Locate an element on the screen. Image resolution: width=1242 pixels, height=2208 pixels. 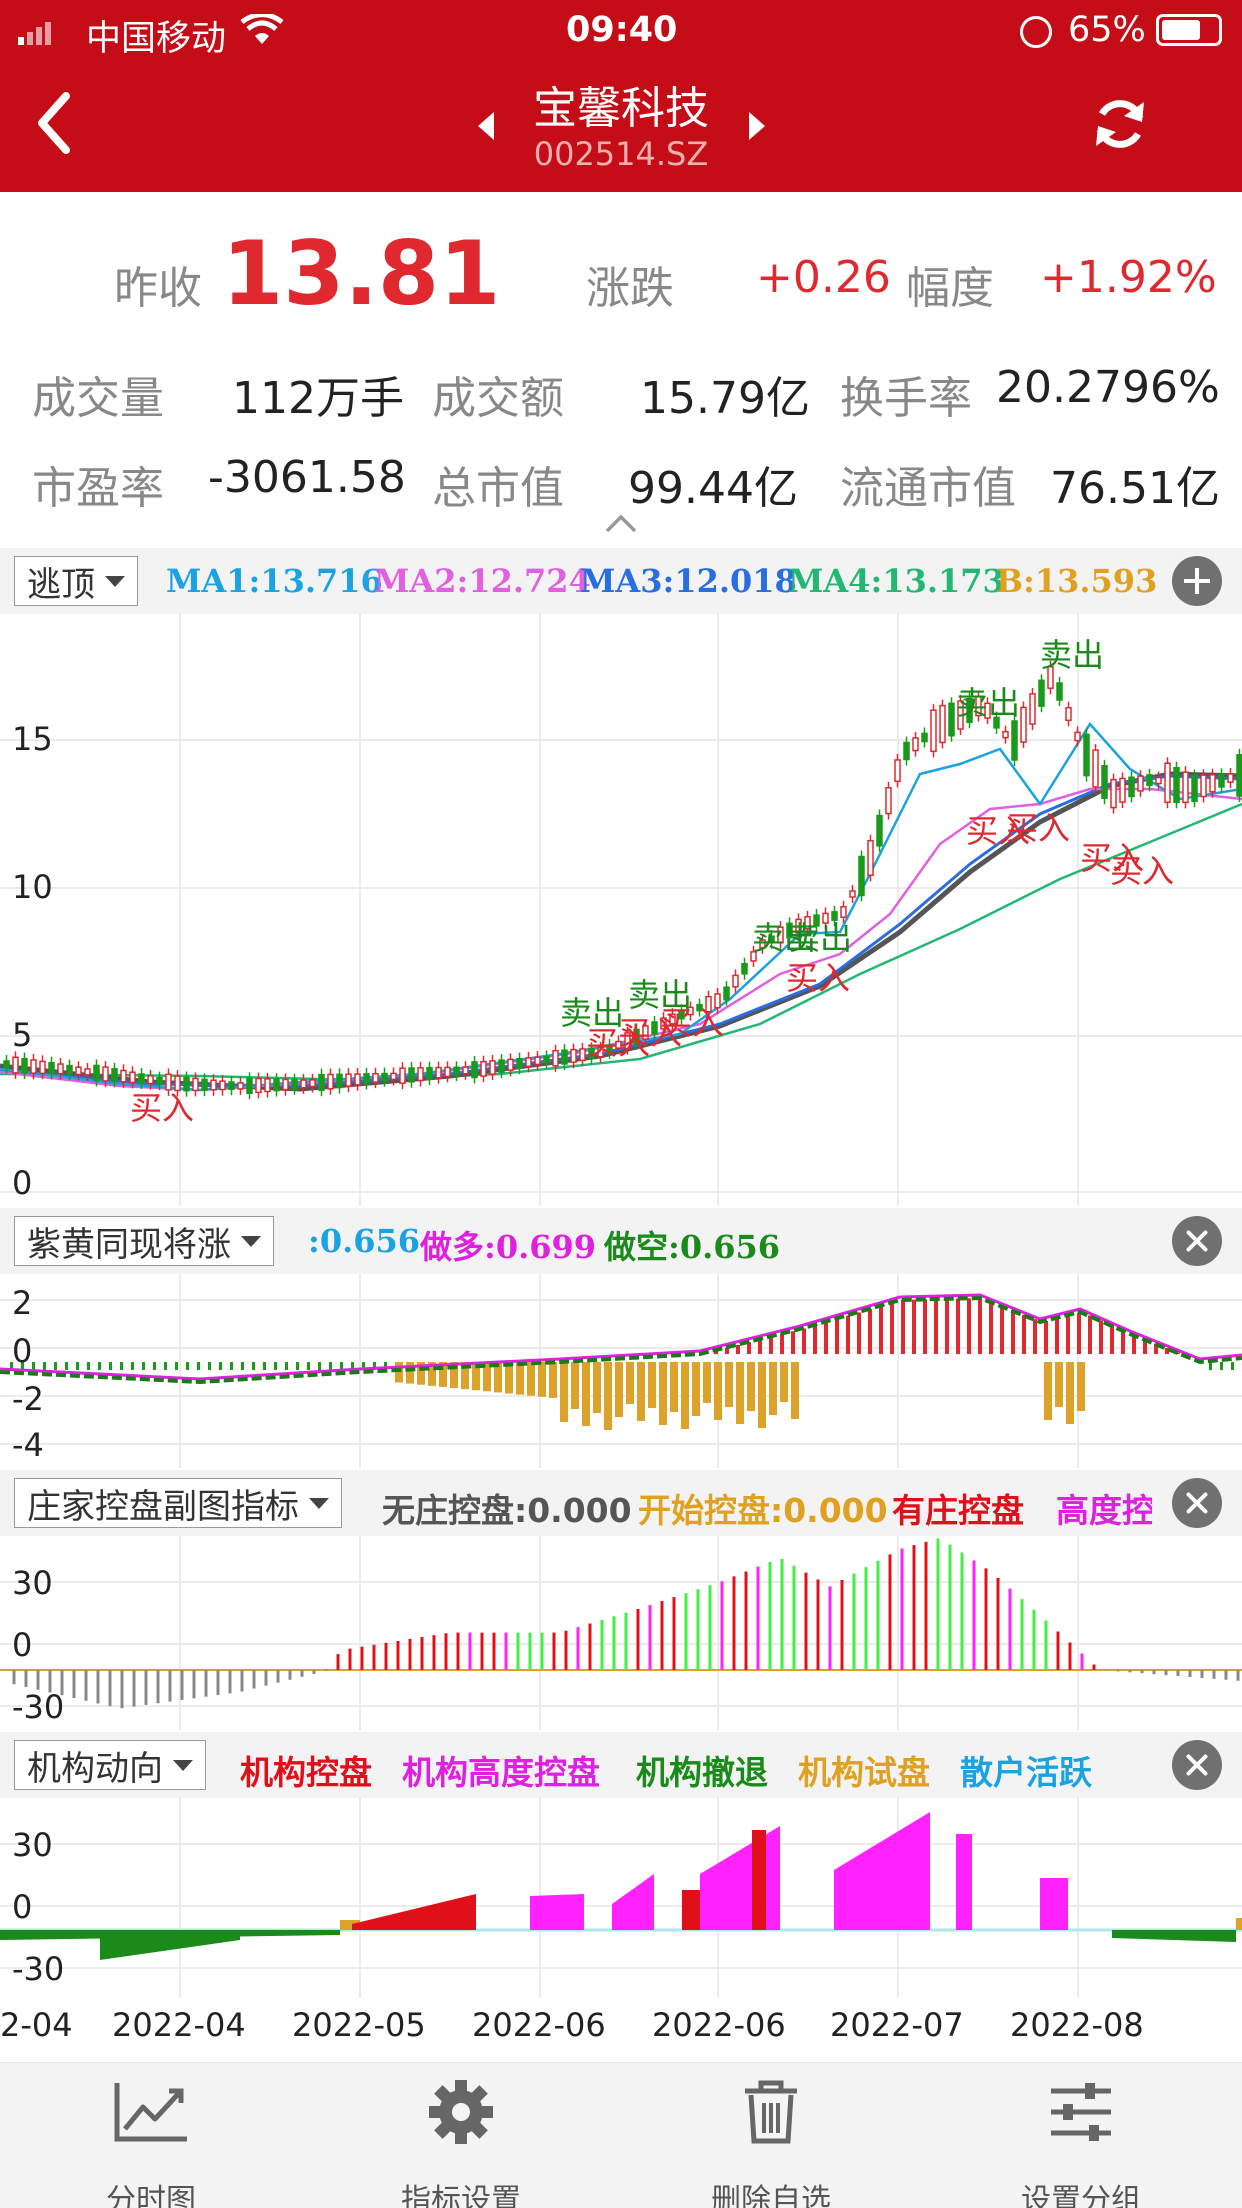
sub3-indicator-bar: 机构动向 机构控盘 机构高度控盘 机构撤退 机构试盘 散户活跃 is located at coordinates (621, 1765).